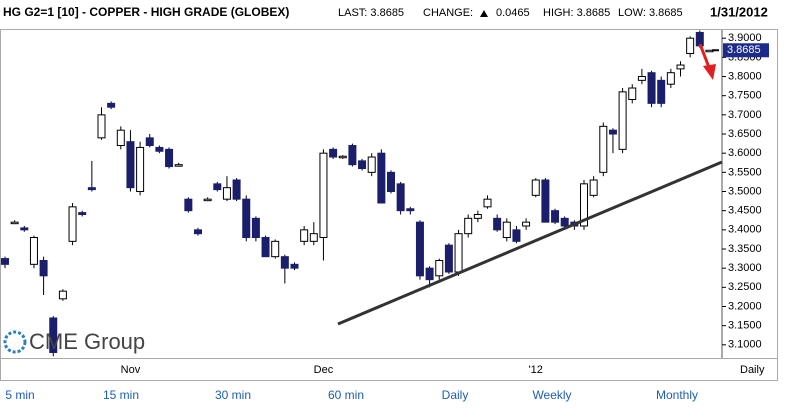 The height and width of the screenshot is (409, 785). I want to click on logo: CME Group, so click(74, 341).